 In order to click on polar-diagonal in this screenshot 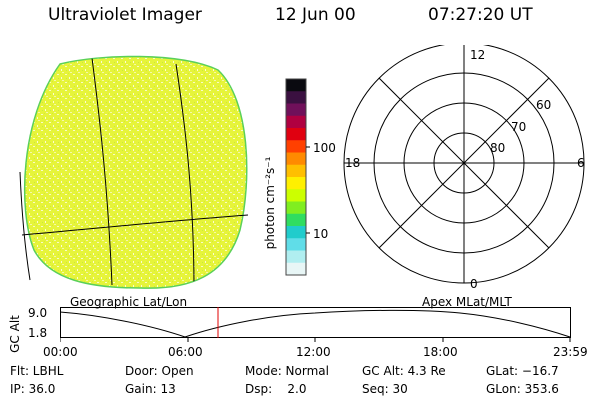, I will do `click(464, 163)`.